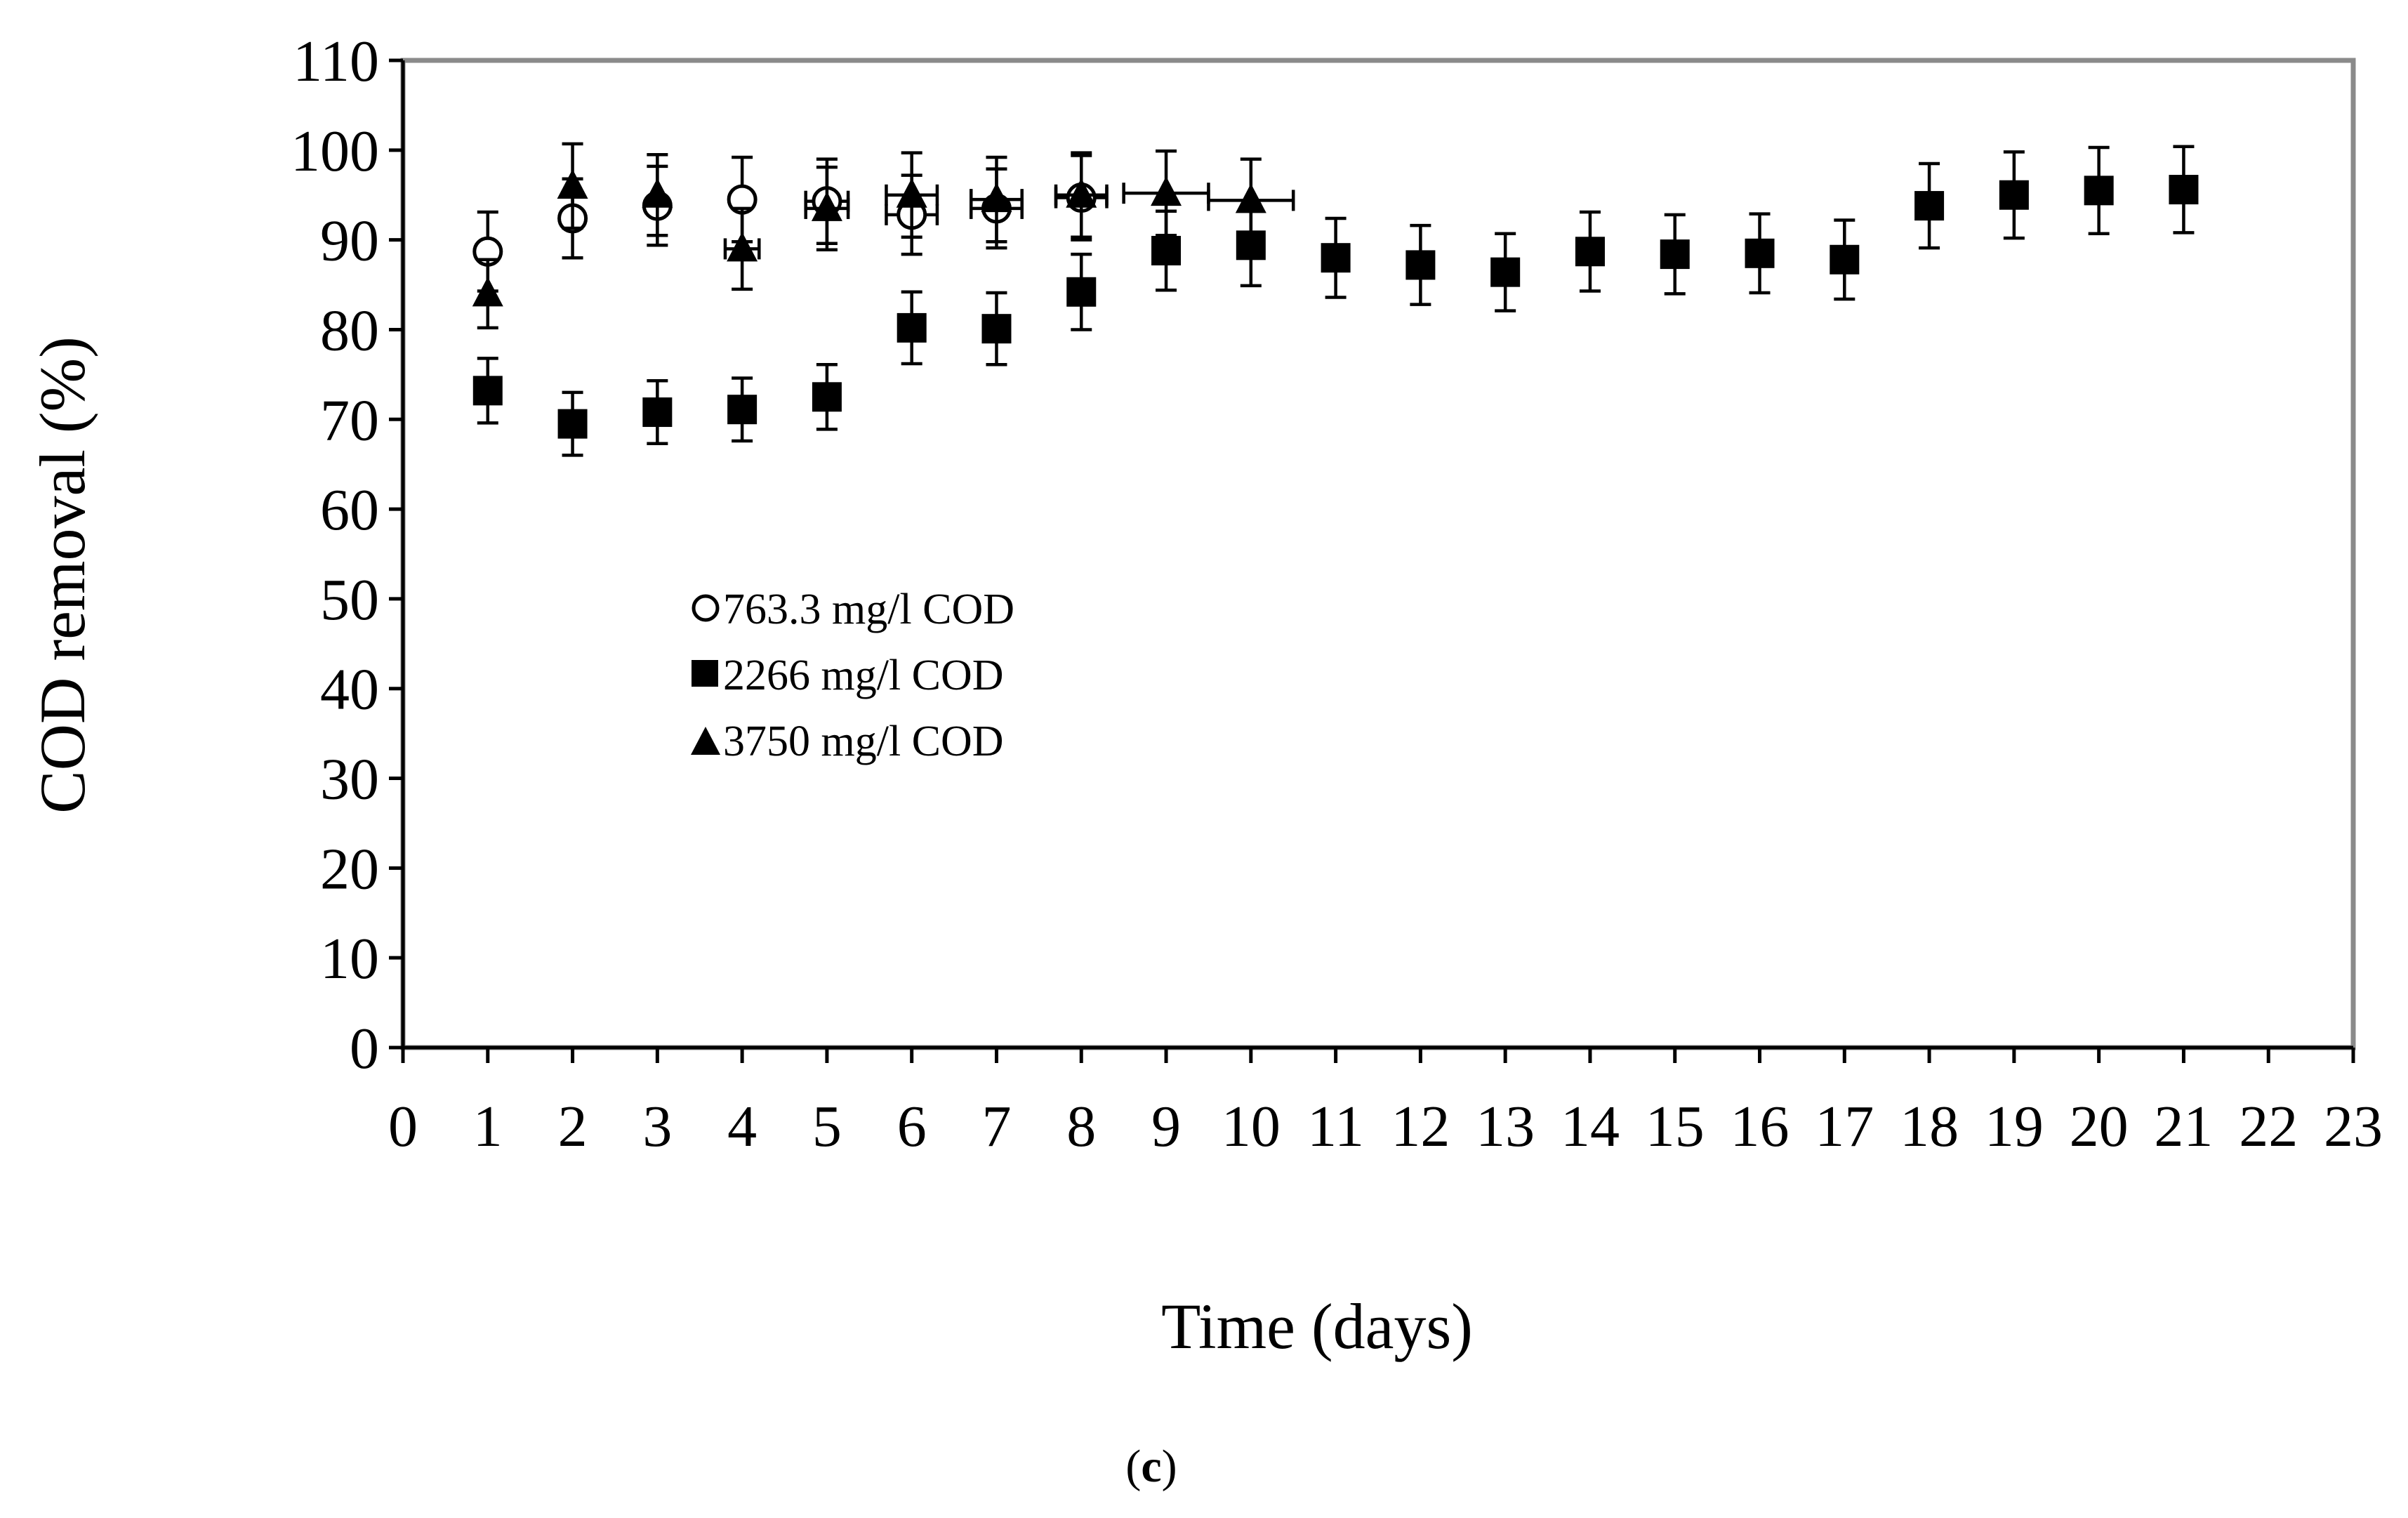  I want to click on x-tick-label: 18, so click(1930, 1126).